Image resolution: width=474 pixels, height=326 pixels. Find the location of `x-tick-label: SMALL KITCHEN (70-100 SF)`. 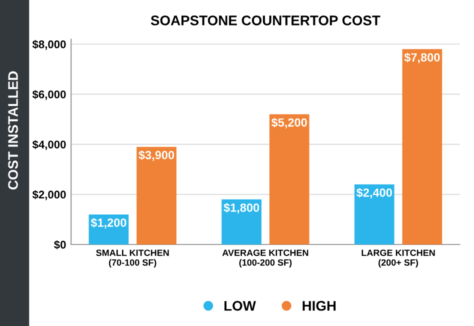

x-tick-label: SMALL KITCHEN (70-100 SF) is located at coordinates (132, 259).